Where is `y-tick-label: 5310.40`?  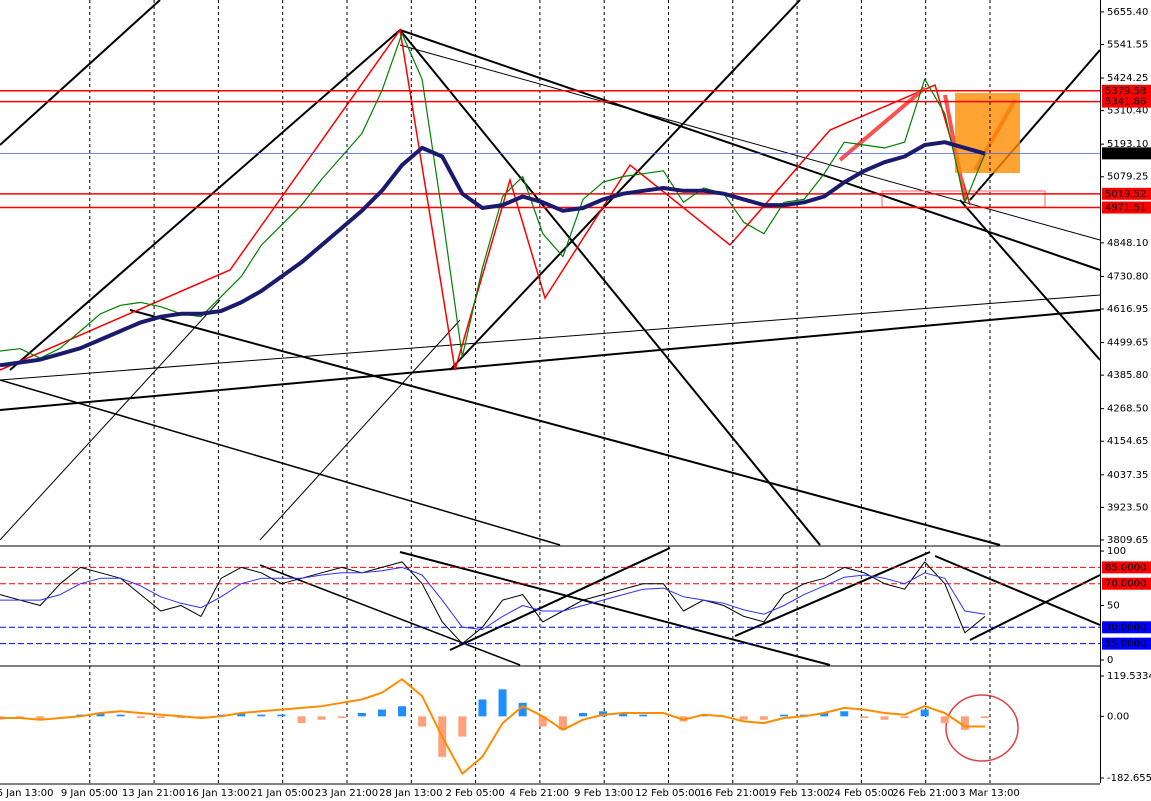 y-tick-label: 5310.40 is located at coordinates (1127, 111).